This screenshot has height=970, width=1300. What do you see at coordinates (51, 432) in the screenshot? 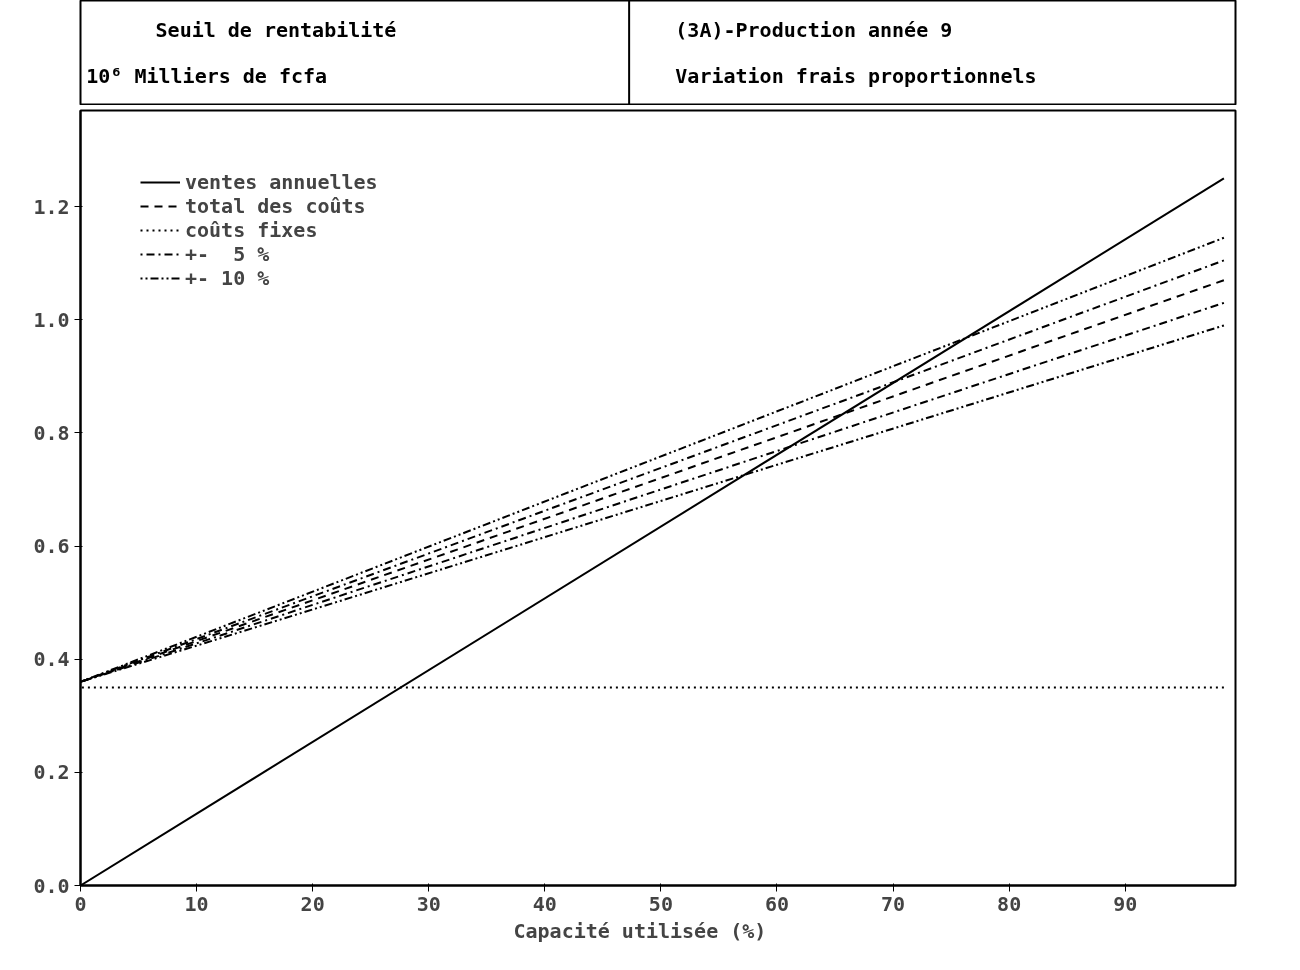
I see `y-tick-label: 0.8` at bounding box center [51, 432].